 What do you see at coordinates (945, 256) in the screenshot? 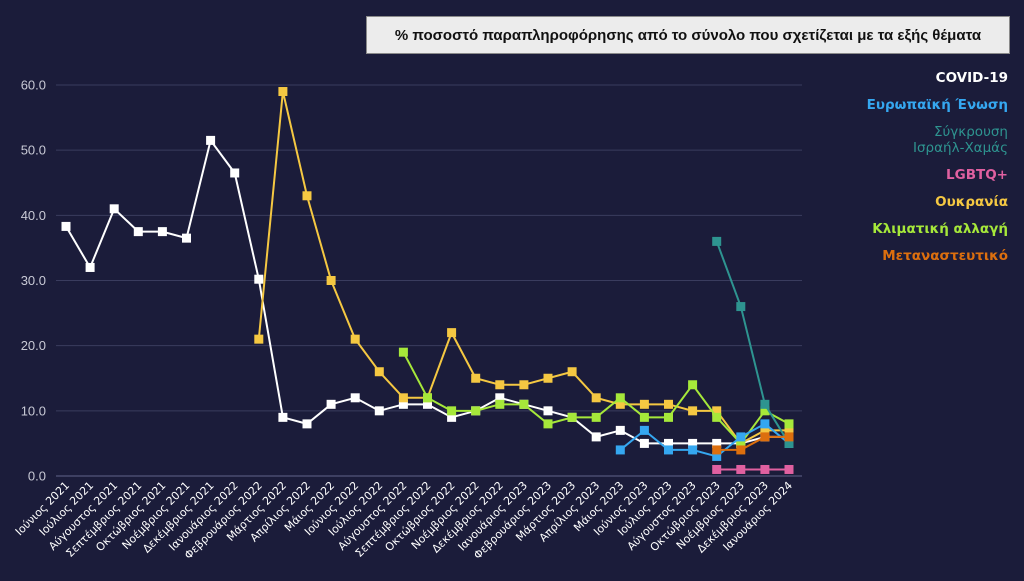
I see `legend-item-migration: Μεταναστευτικό` at bounding box center [945, 256].